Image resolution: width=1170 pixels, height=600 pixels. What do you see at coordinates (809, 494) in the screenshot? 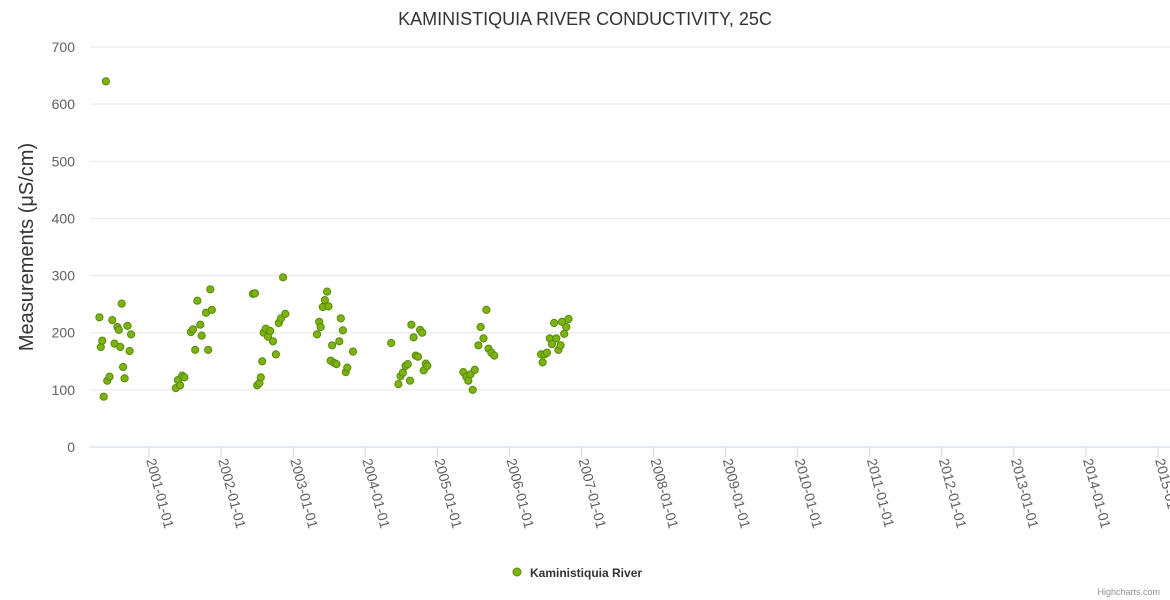
I see `x-tick-label: 2010-01-01` at bounding box center [809, 494].